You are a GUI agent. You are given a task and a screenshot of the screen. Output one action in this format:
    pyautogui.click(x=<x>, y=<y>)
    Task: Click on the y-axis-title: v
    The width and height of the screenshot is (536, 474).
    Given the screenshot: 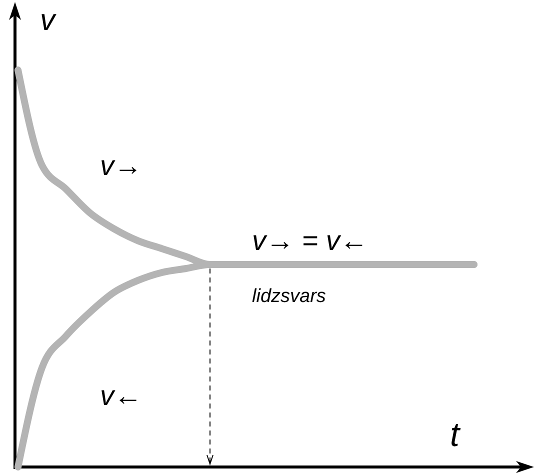 What is the action you would take?
    pyautogui.click(x=48, y=20)
    